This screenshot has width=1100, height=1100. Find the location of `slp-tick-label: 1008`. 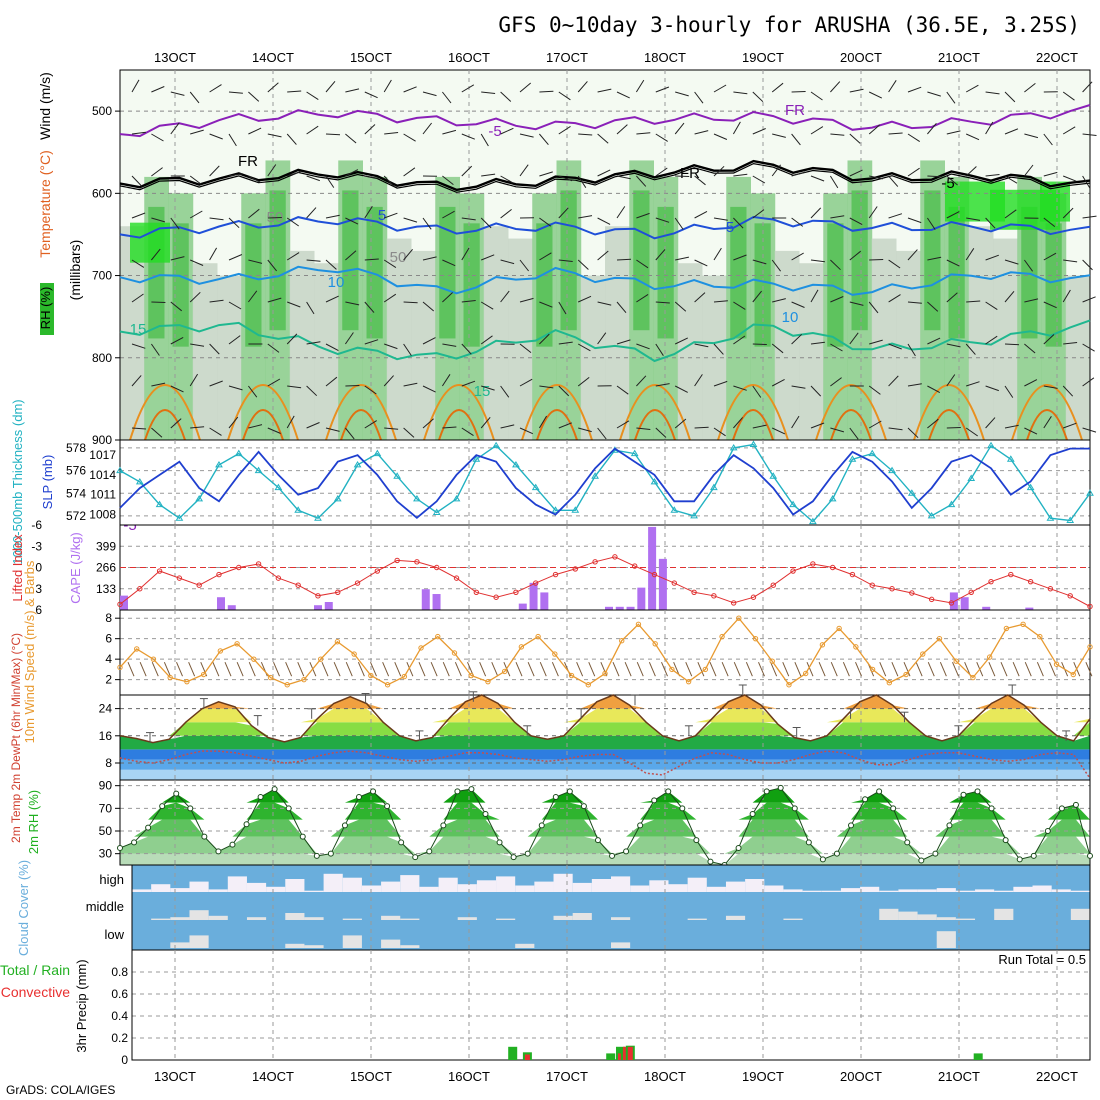

slp-tick-label: 1008 is located at coordinates (102, 514).